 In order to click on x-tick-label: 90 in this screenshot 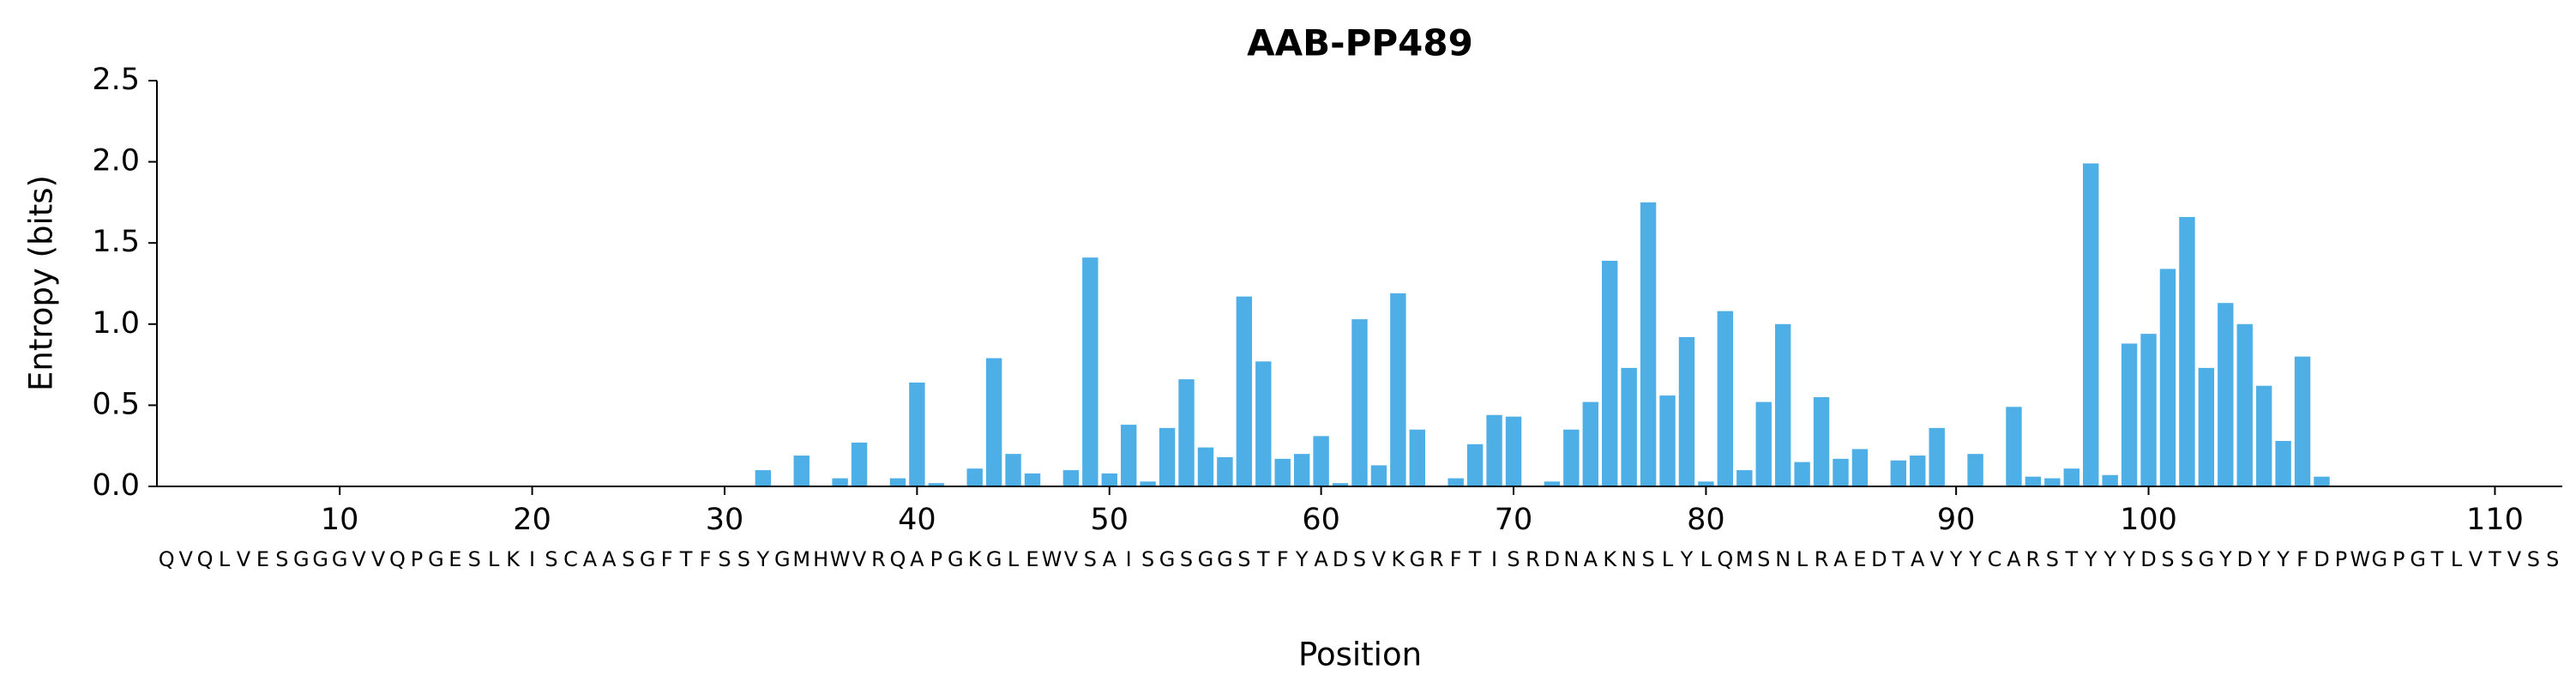, I will do `click(1956, 520)`.